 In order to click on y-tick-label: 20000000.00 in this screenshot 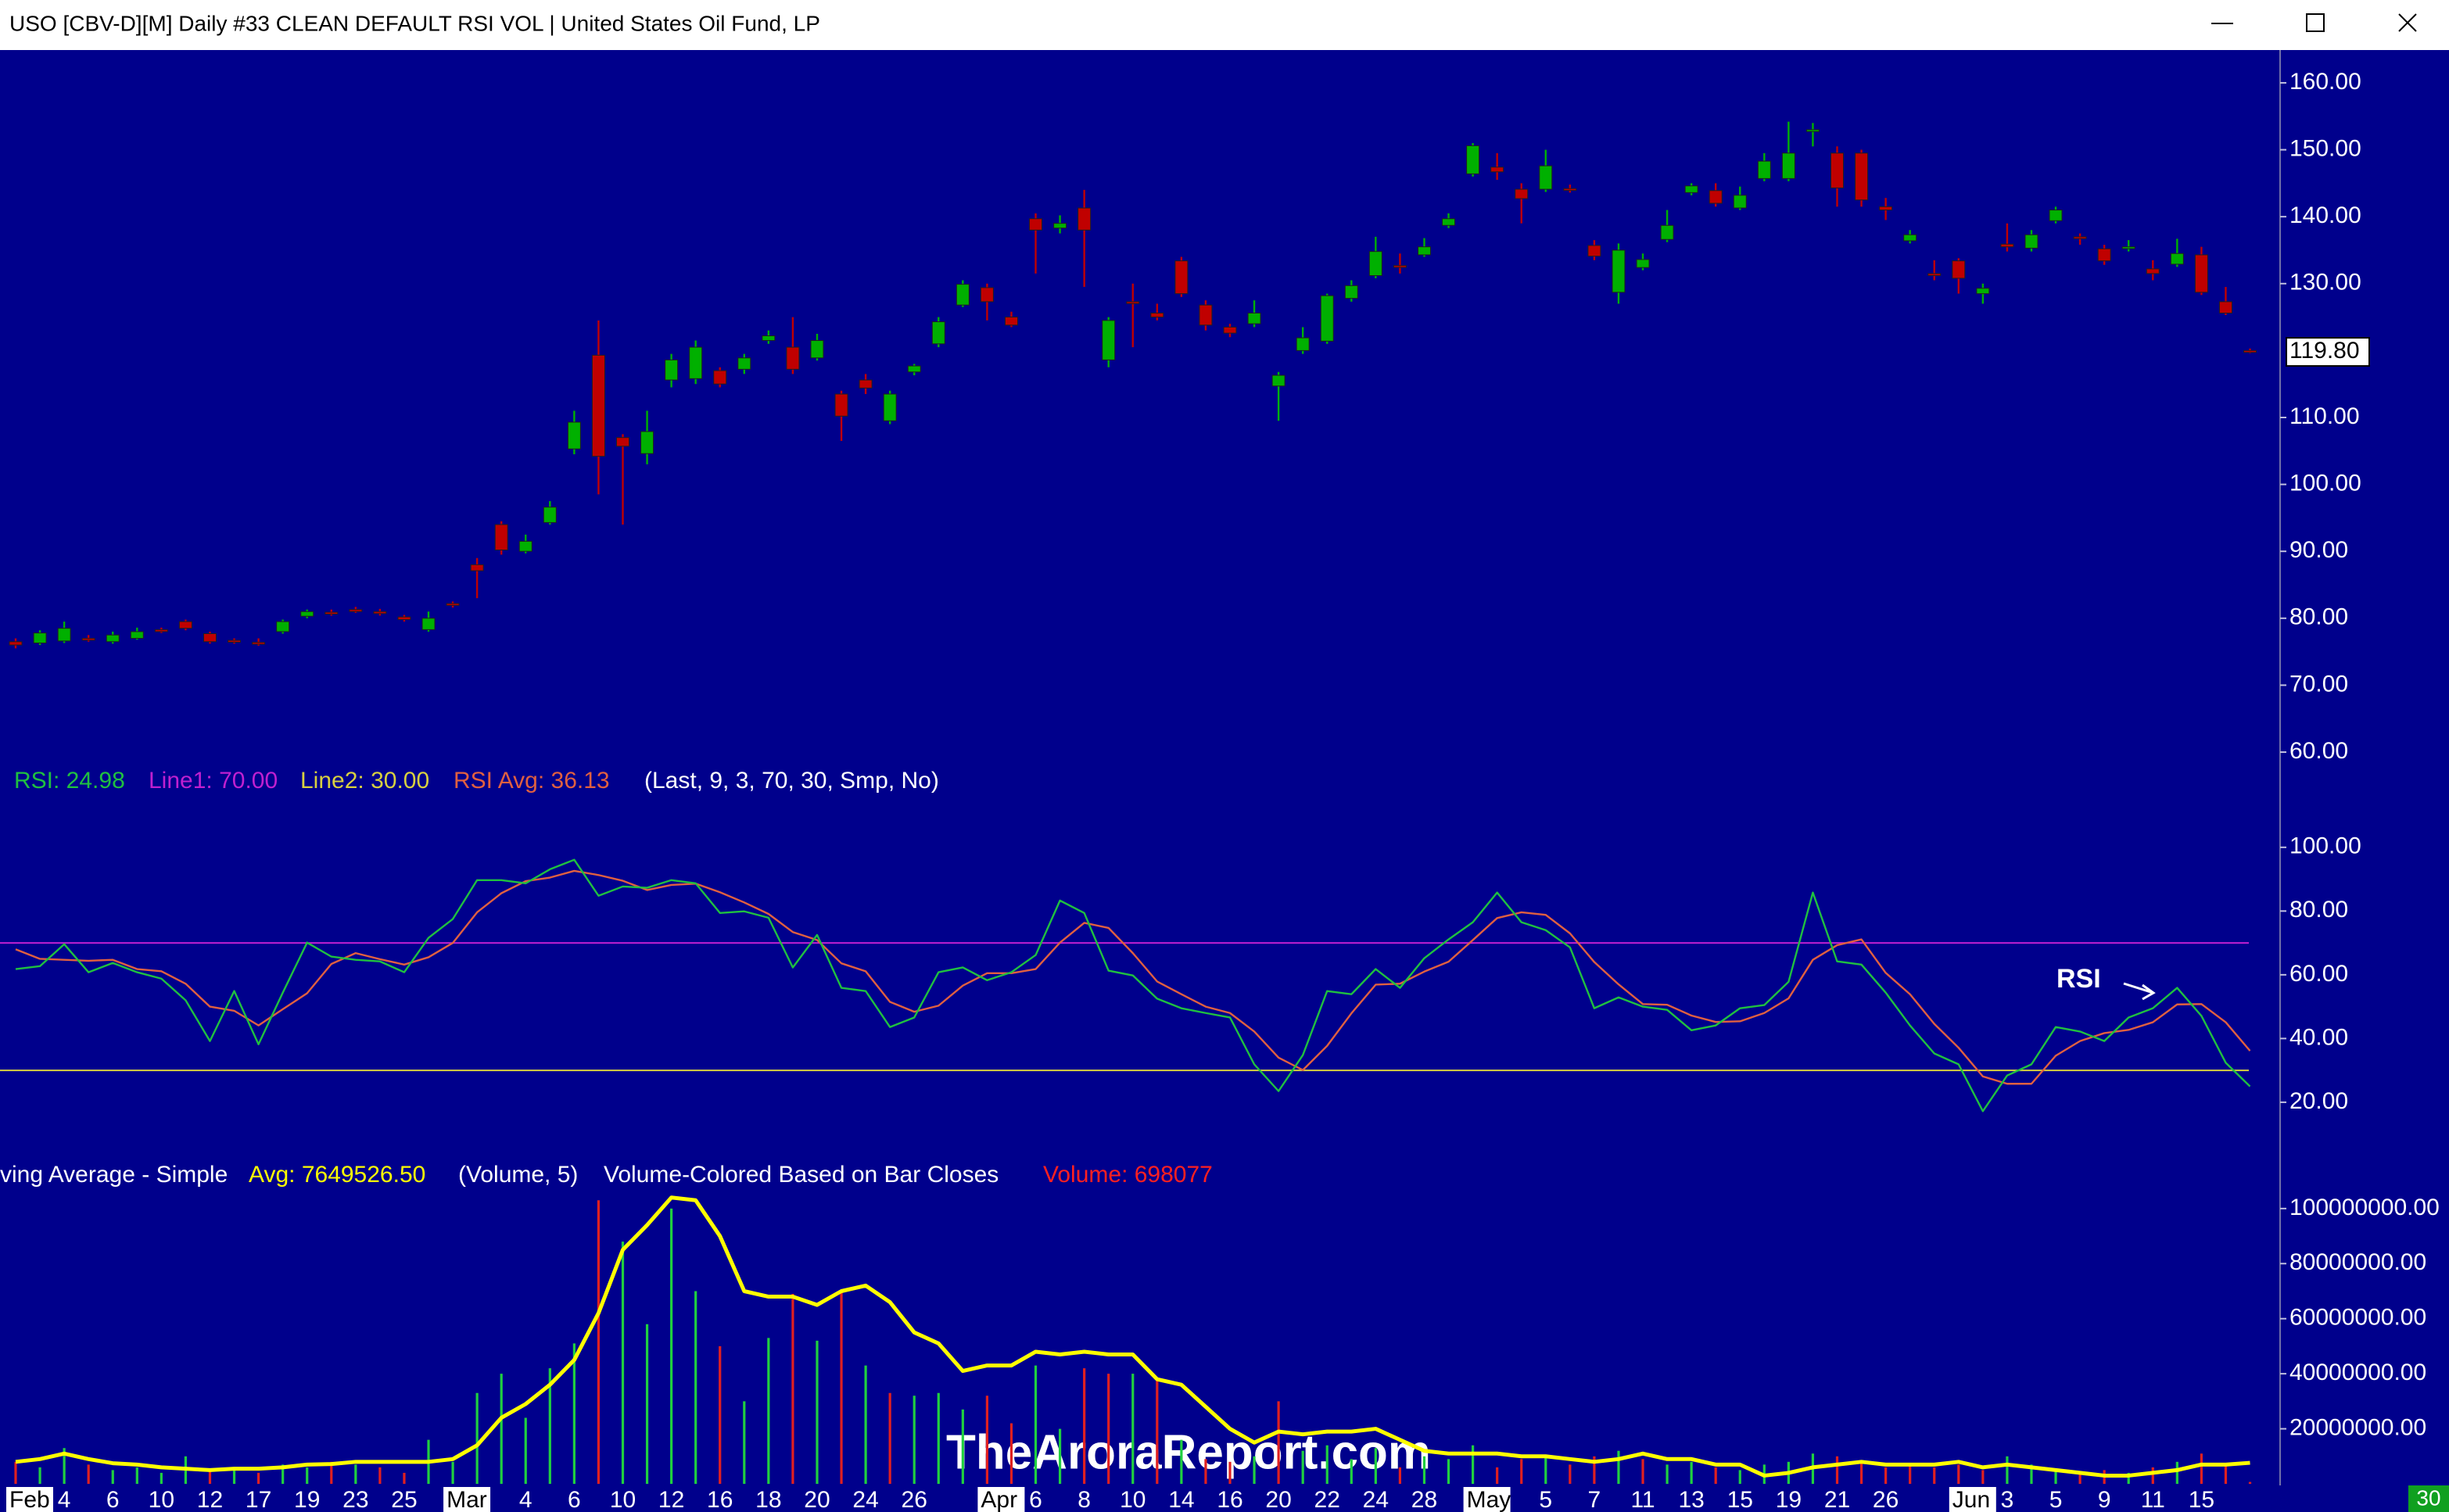, I will do `click(2357, 1427)`.